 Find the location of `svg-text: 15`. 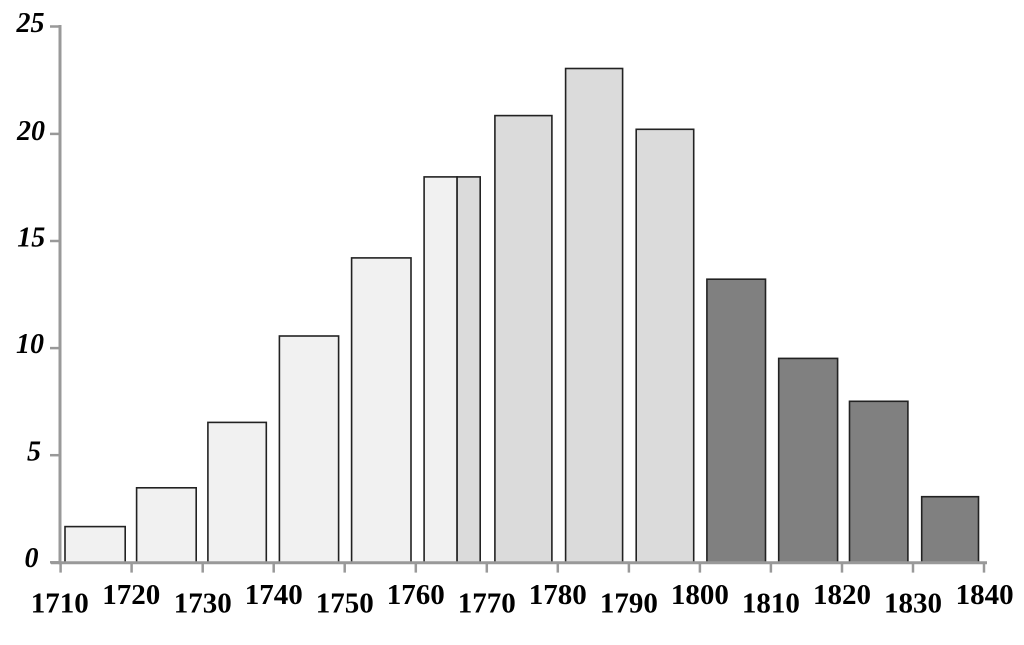

svg-text: 15 is located at coordinates (31, 238).